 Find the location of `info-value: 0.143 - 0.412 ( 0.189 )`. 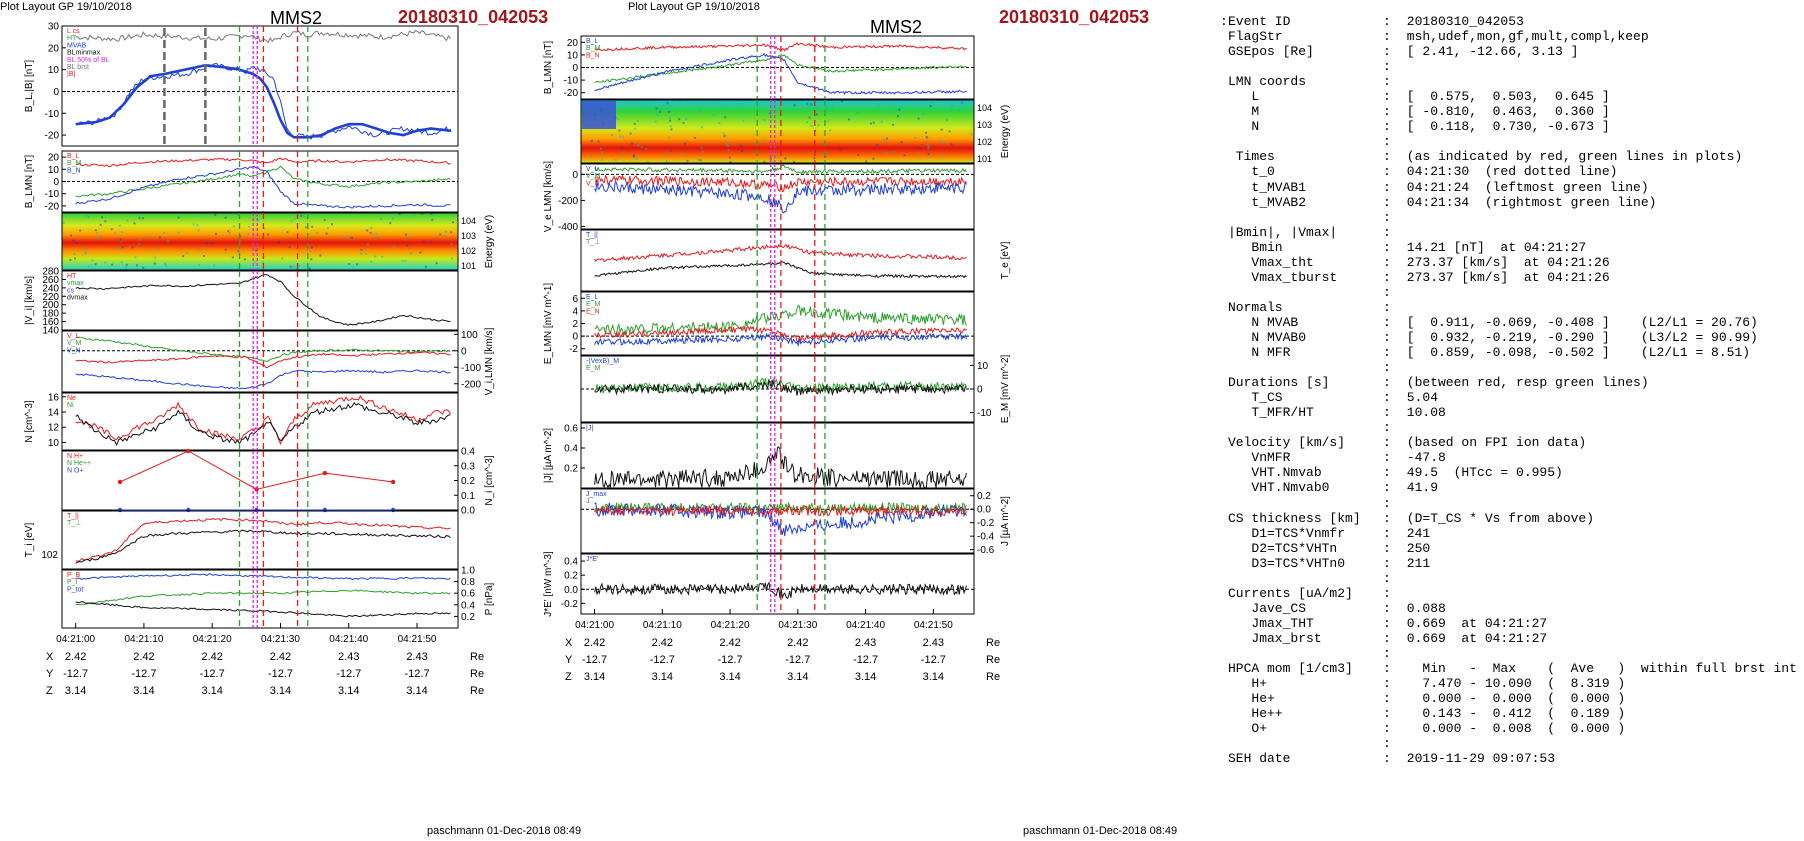

info-value: 0.143 - 0.412 ( 0.189 ) is located at coordinates (1512, 714).